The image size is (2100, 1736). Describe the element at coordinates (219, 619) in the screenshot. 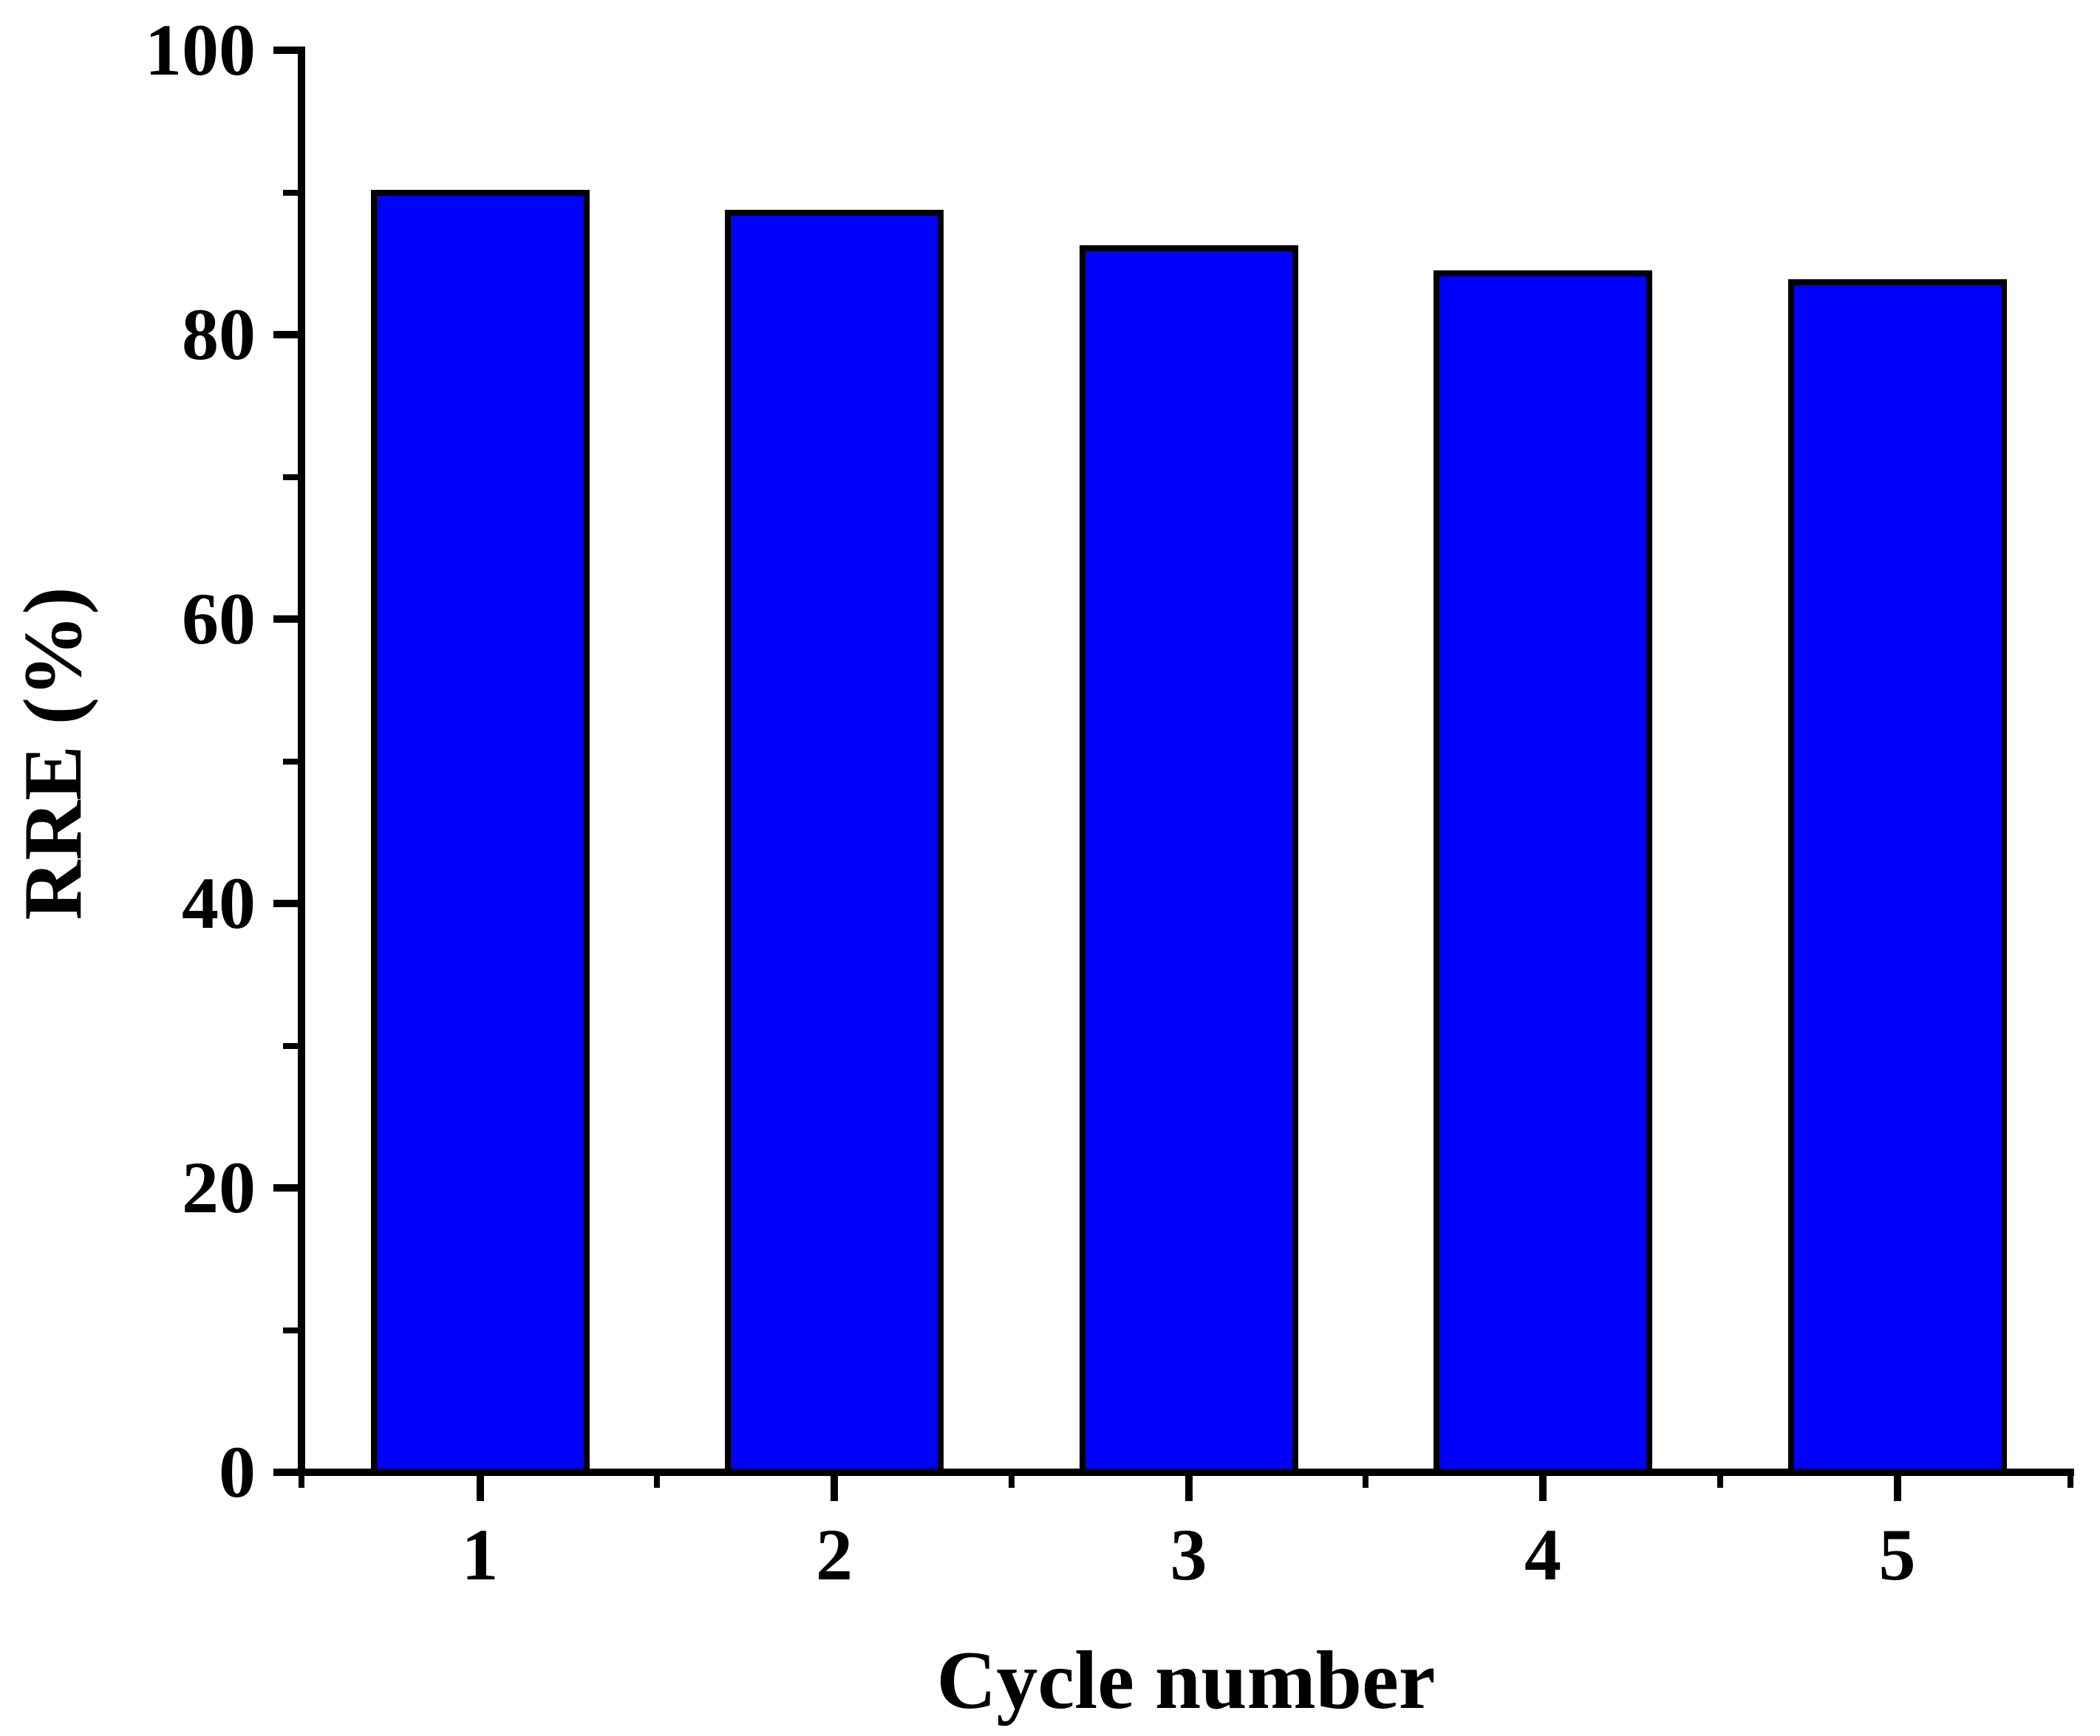

I see `y-tick-label: 60` at that location.